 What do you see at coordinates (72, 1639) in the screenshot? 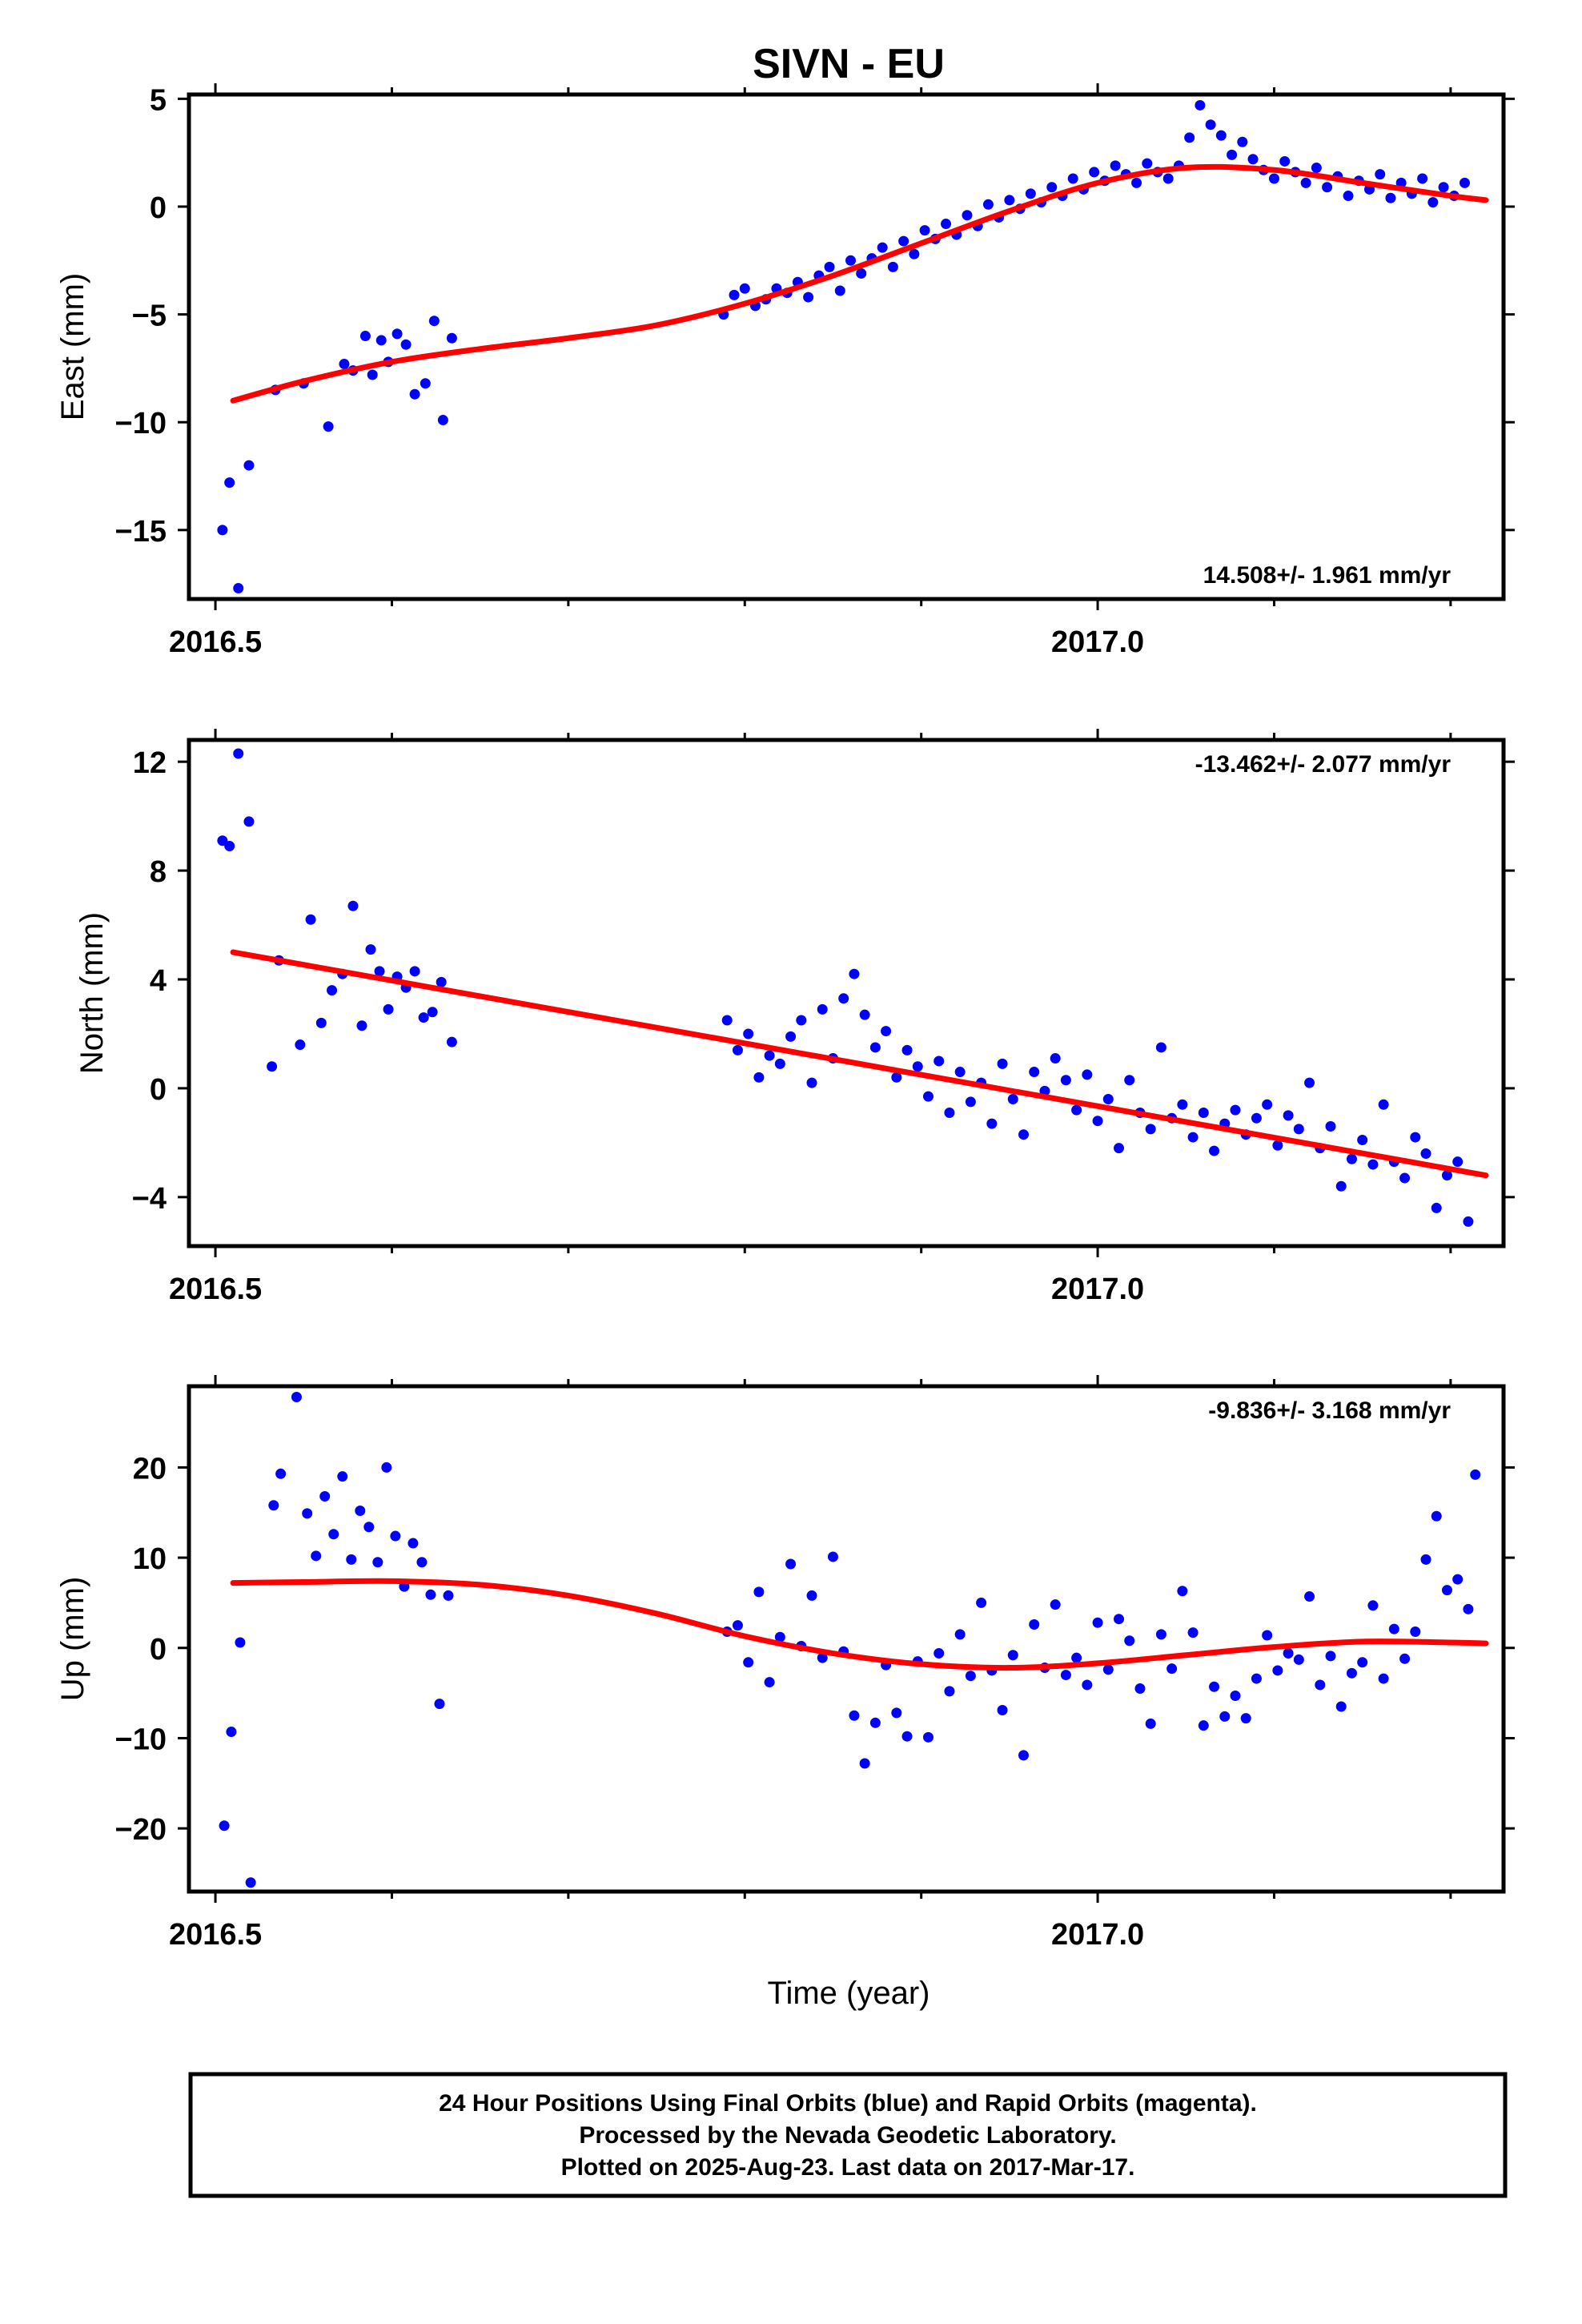
I see `up-y-axis-label: Up (mm)` at bounding box center [72, 1639].